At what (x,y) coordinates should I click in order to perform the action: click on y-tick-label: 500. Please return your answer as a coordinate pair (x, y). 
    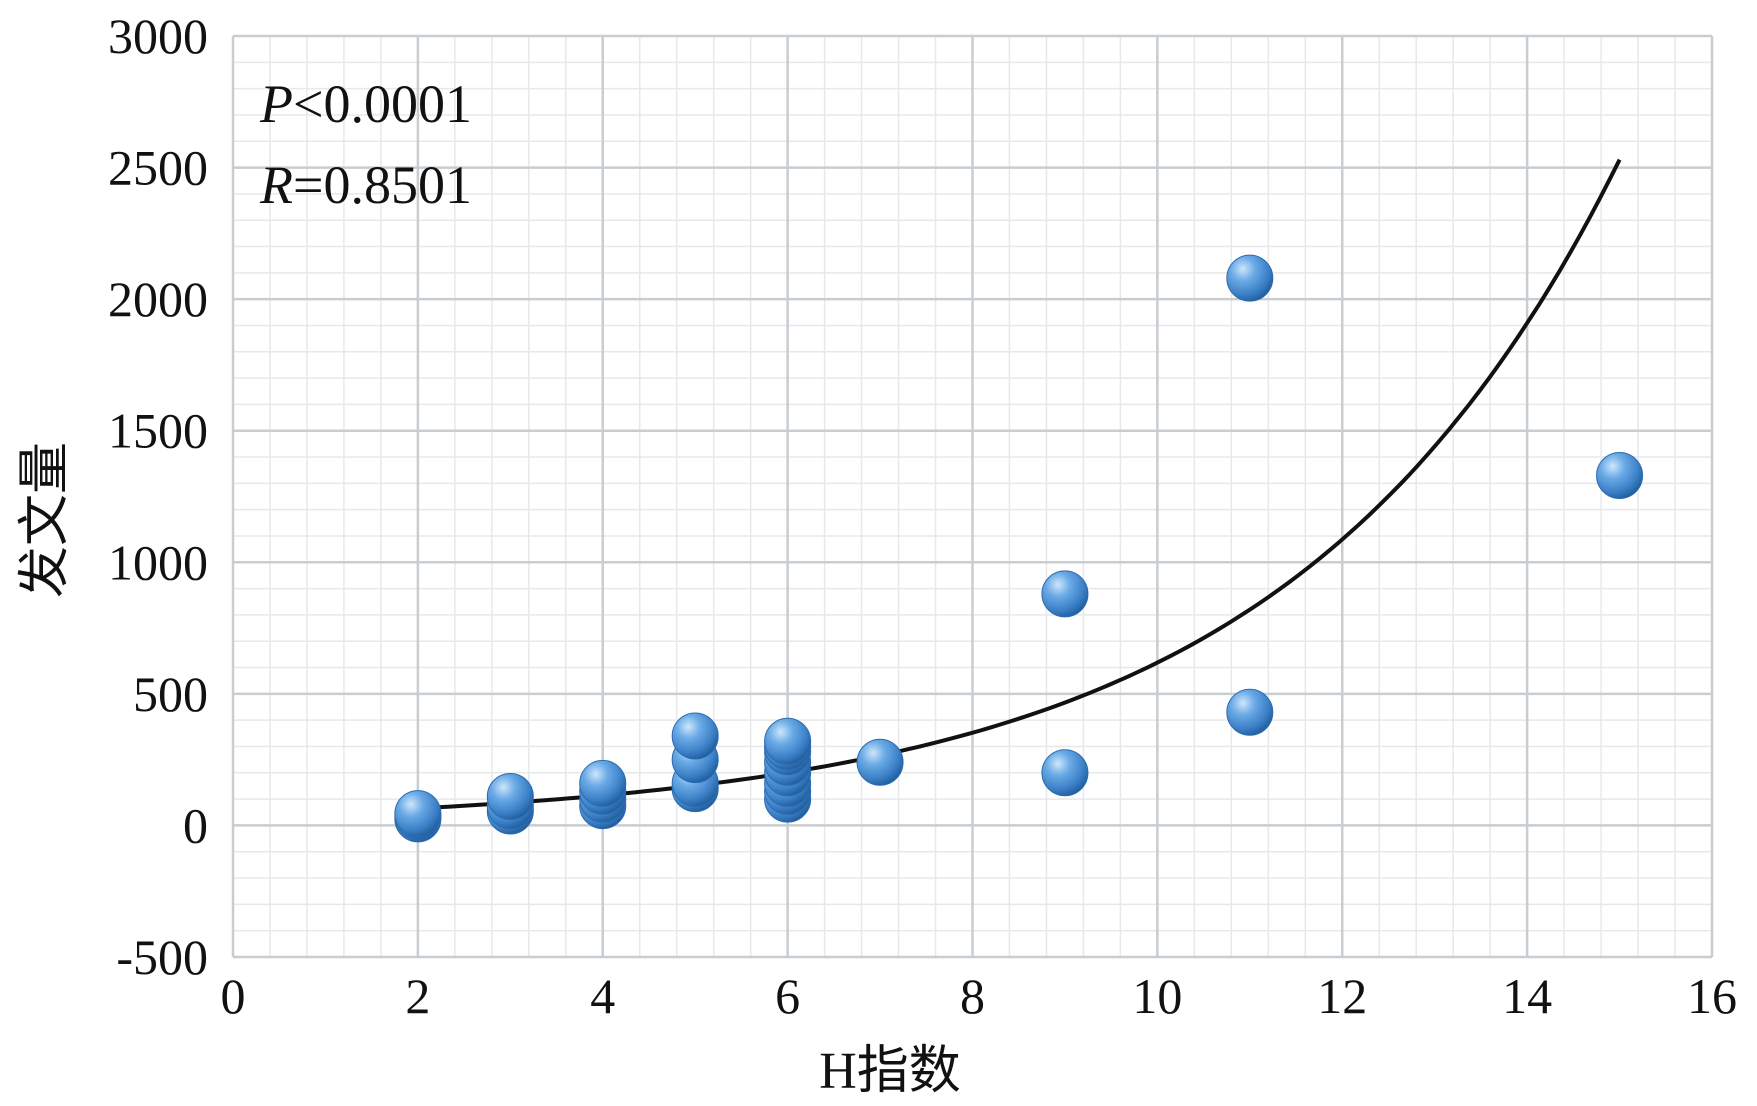
    Looking at the image, I should click on (170, 694).